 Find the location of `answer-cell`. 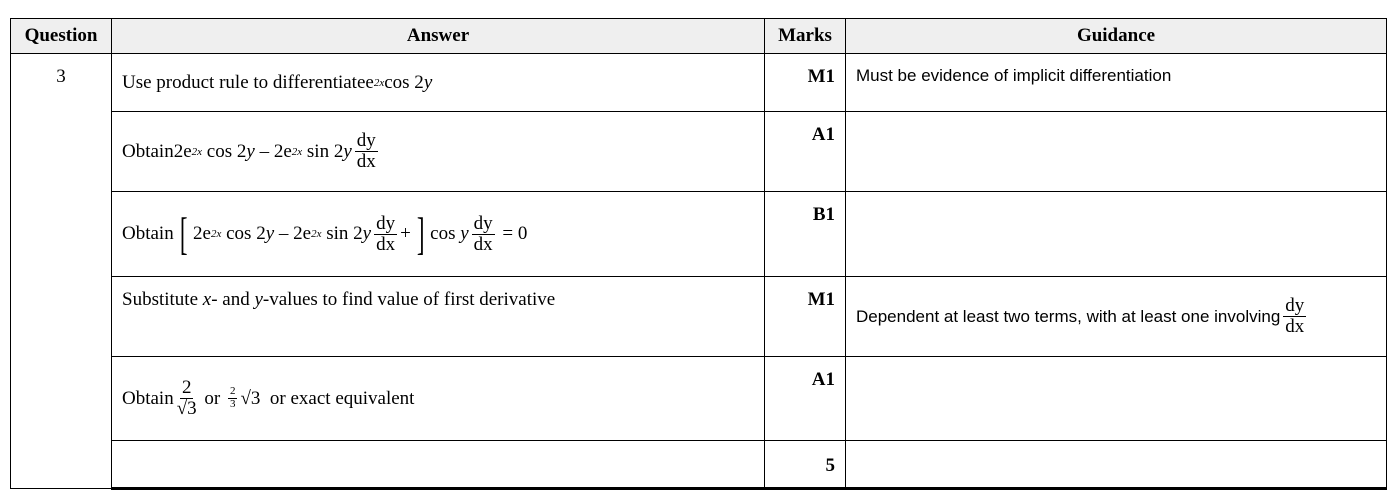

answer-cell is located at coordinates (438, 465).